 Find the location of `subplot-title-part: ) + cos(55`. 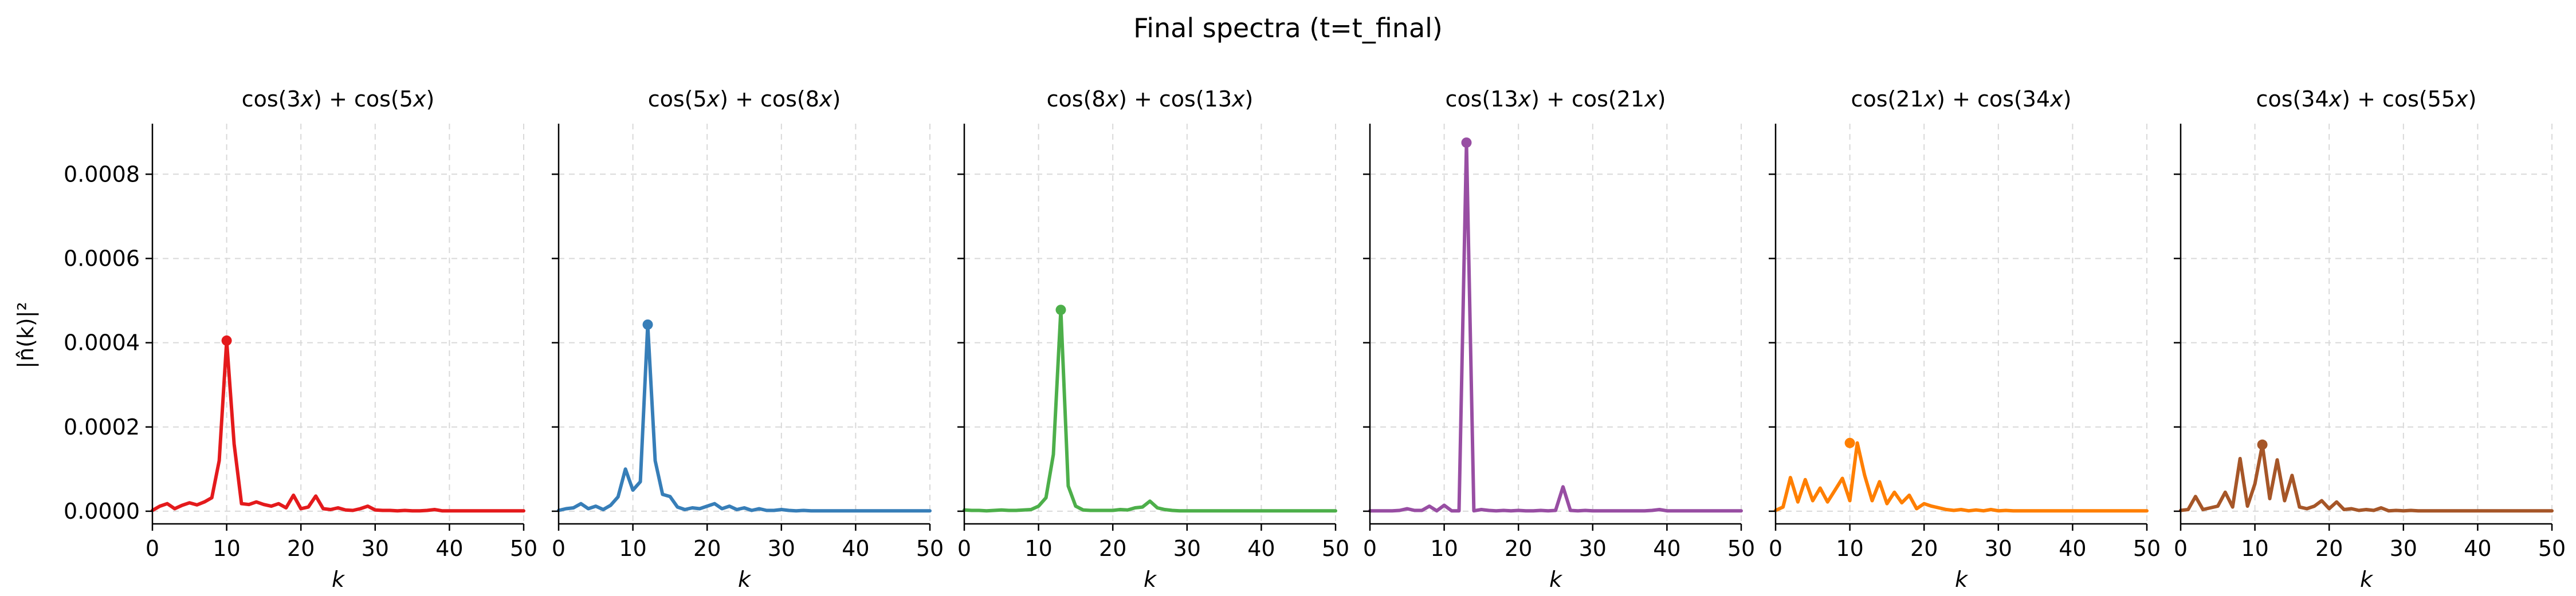

subplot-title-part: ) + cos(55 is located at coordinates (2399, 99).